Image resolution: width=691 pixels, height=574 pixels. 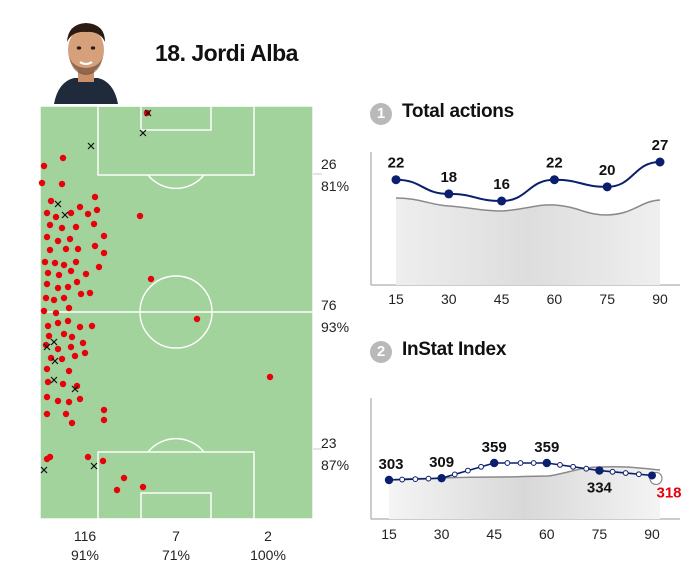 I want to click on comparison-line, so click(x=528, y=206).